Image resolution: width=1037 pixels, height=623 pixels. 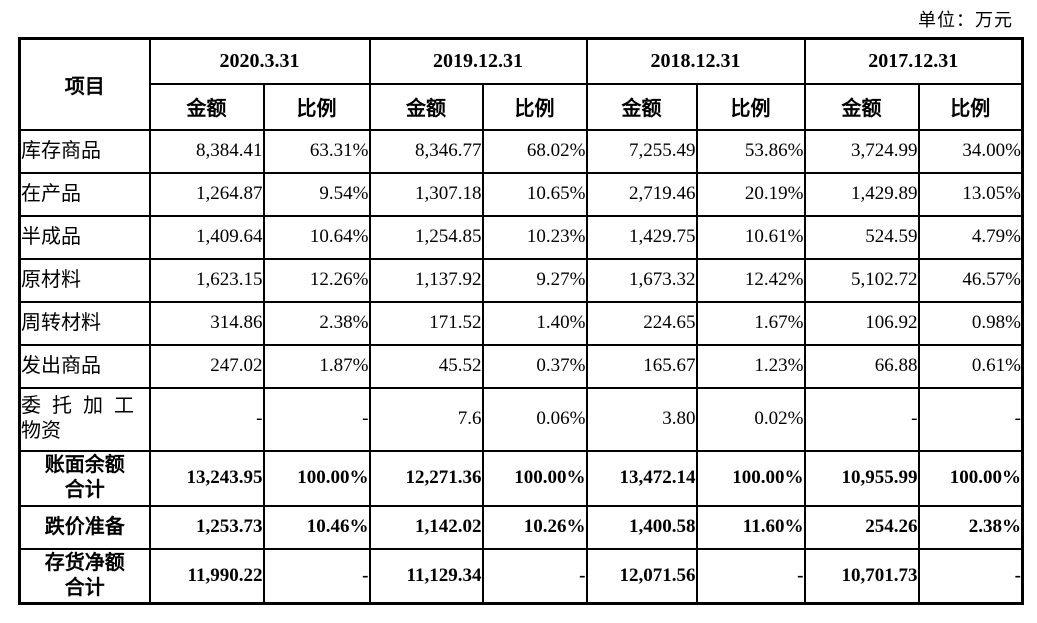 What do you see at coordinates (206, 478) in the screenshot?
I see `cell-amount: 13,243.95` at bounding box center [206, 478].